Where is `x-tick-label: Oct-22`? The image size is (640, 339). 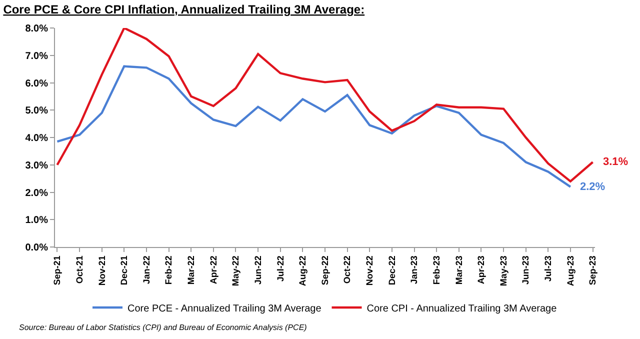 x-tick-label: Oct-22 is located at coordinates (347, 270).